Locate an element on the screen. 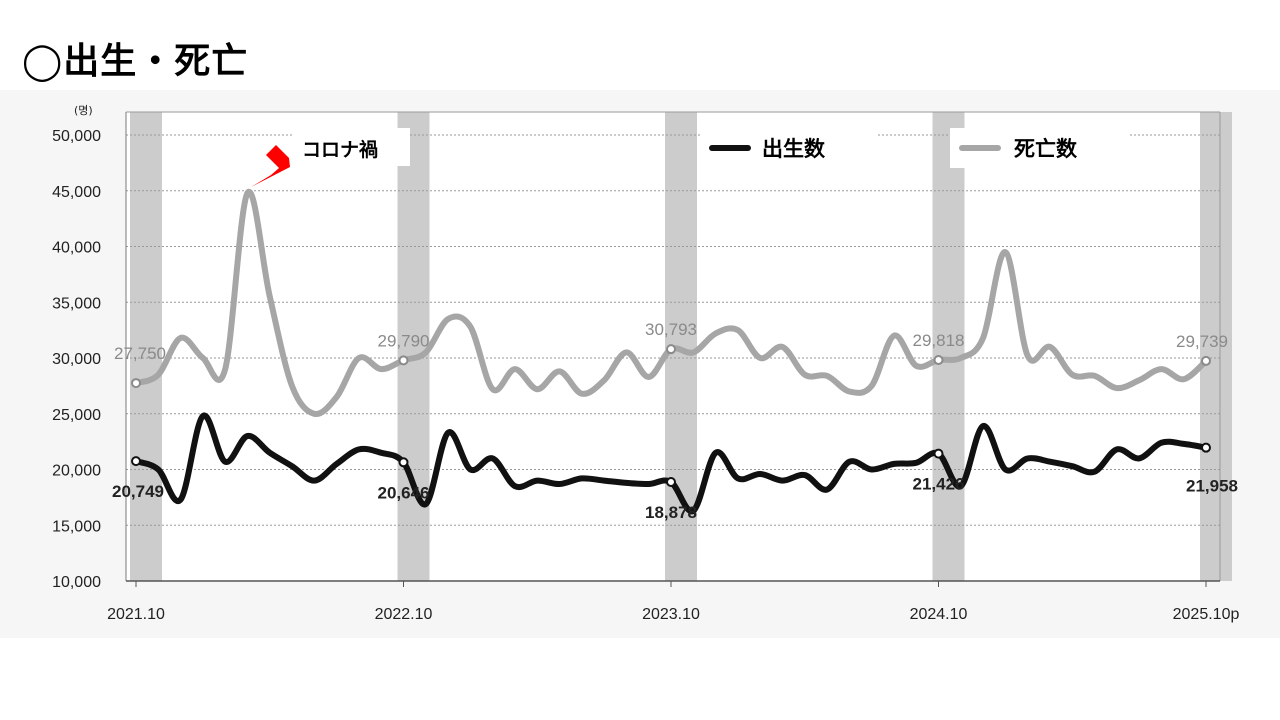 The image size is (1280, 720). x-tick-label: 2022.10 is located at coordinates (404, 614).